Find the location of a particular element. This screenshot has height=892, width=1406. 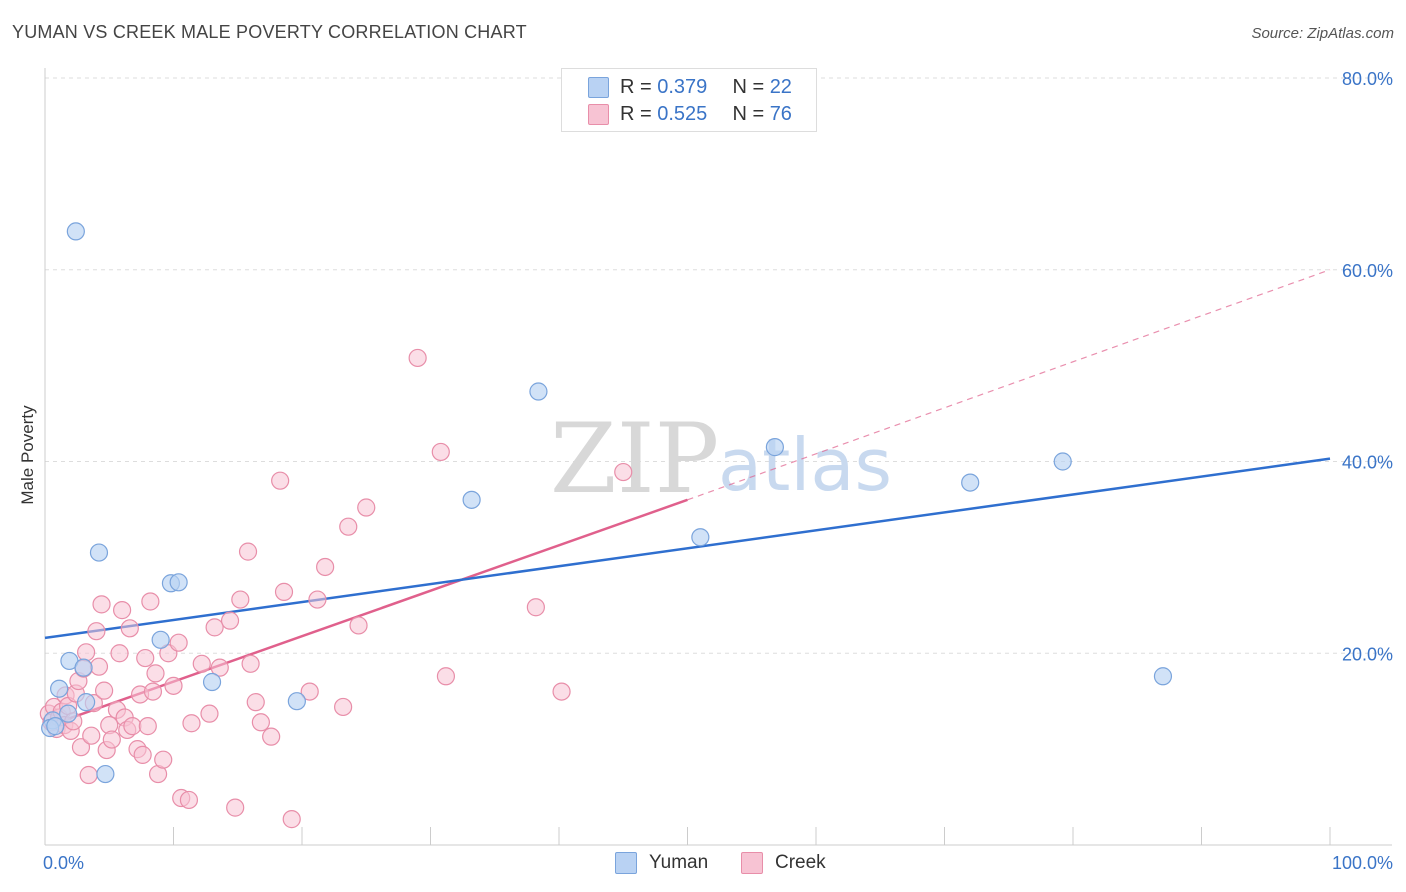

x-tick-label-max: 100.0% is located at coordinates (1362, 863).